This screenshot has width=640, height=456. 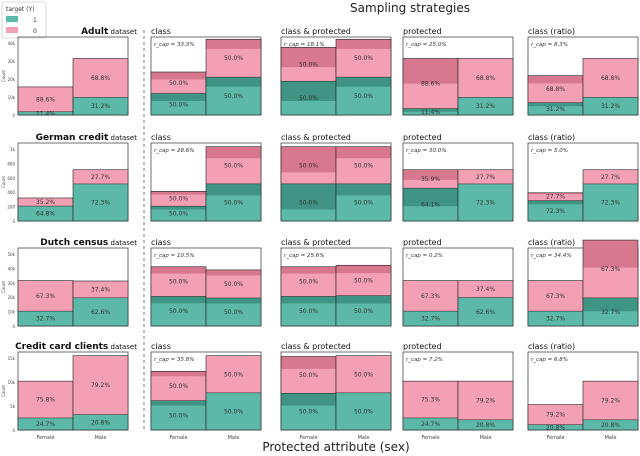 I want to click on data-label-male-target-1: 31.2%, so click(x=610, y=106).